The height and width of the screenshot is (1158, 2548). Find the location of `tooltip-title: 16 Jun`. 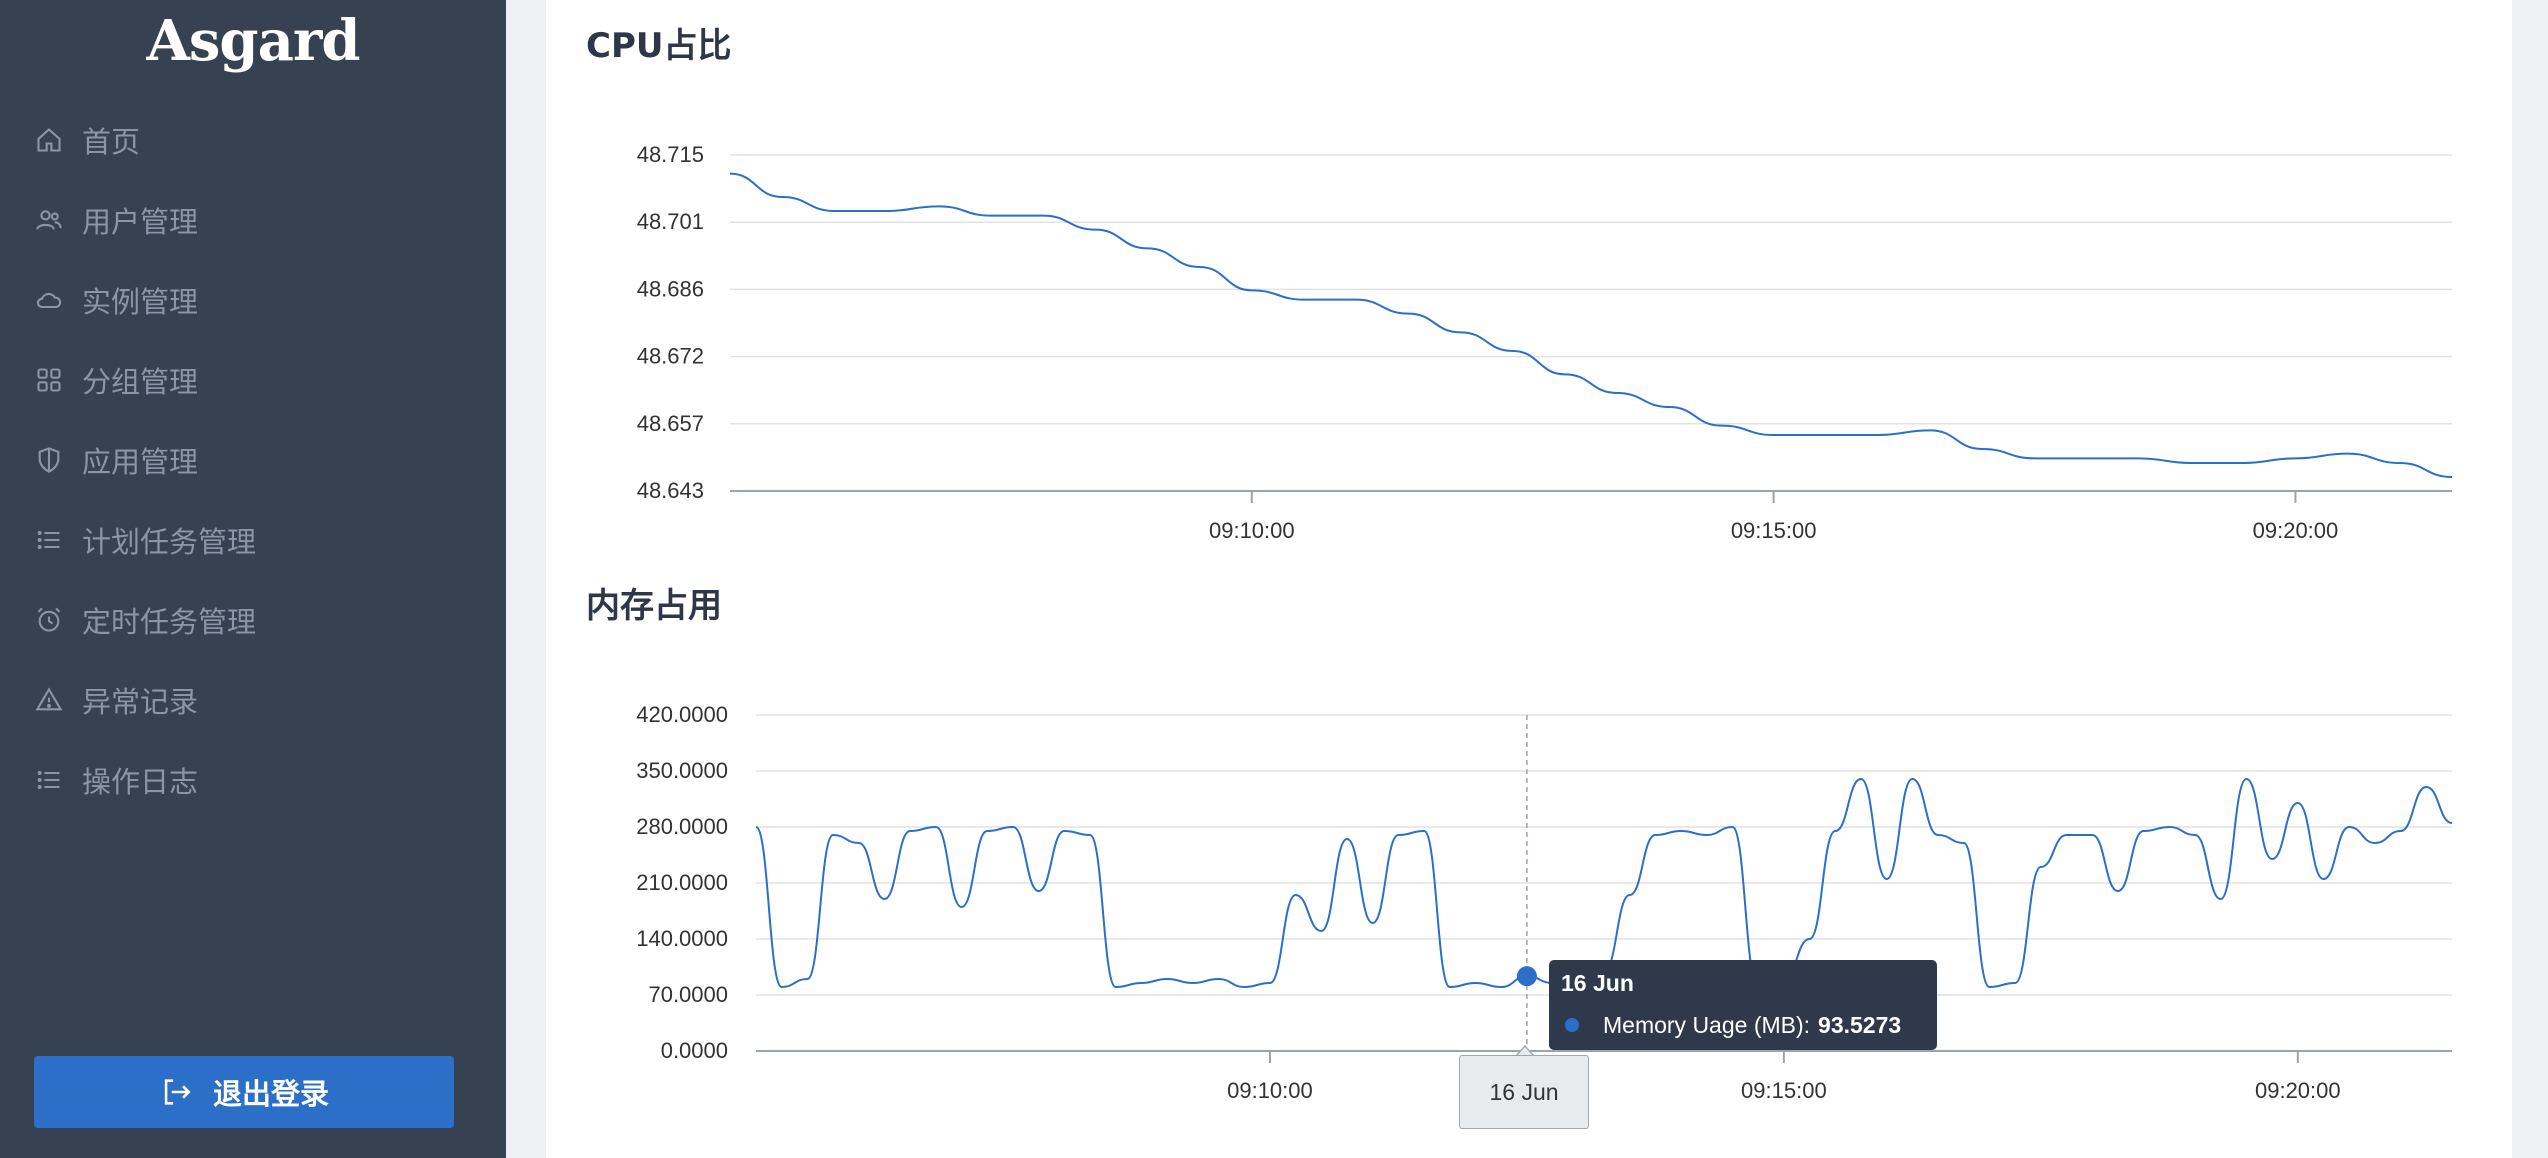

tooltip-title: 16 Jun is located at coordinates (1597, 983).